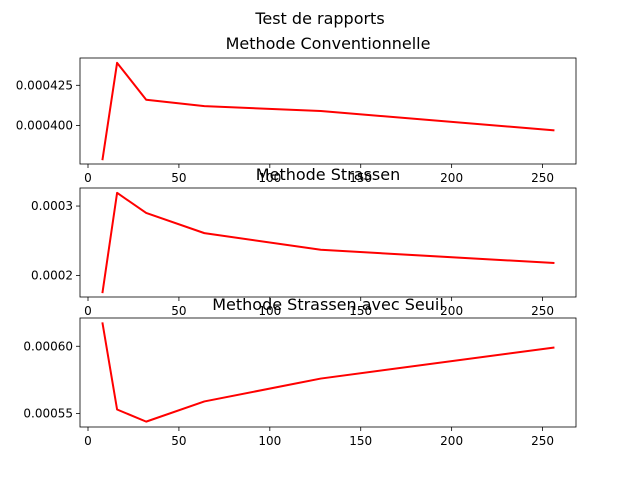 This screenshot has height=480, width=640. I want to click on axes-title-strassen-threshold: Methode Strassen avec Seuil, so click(328, 304).